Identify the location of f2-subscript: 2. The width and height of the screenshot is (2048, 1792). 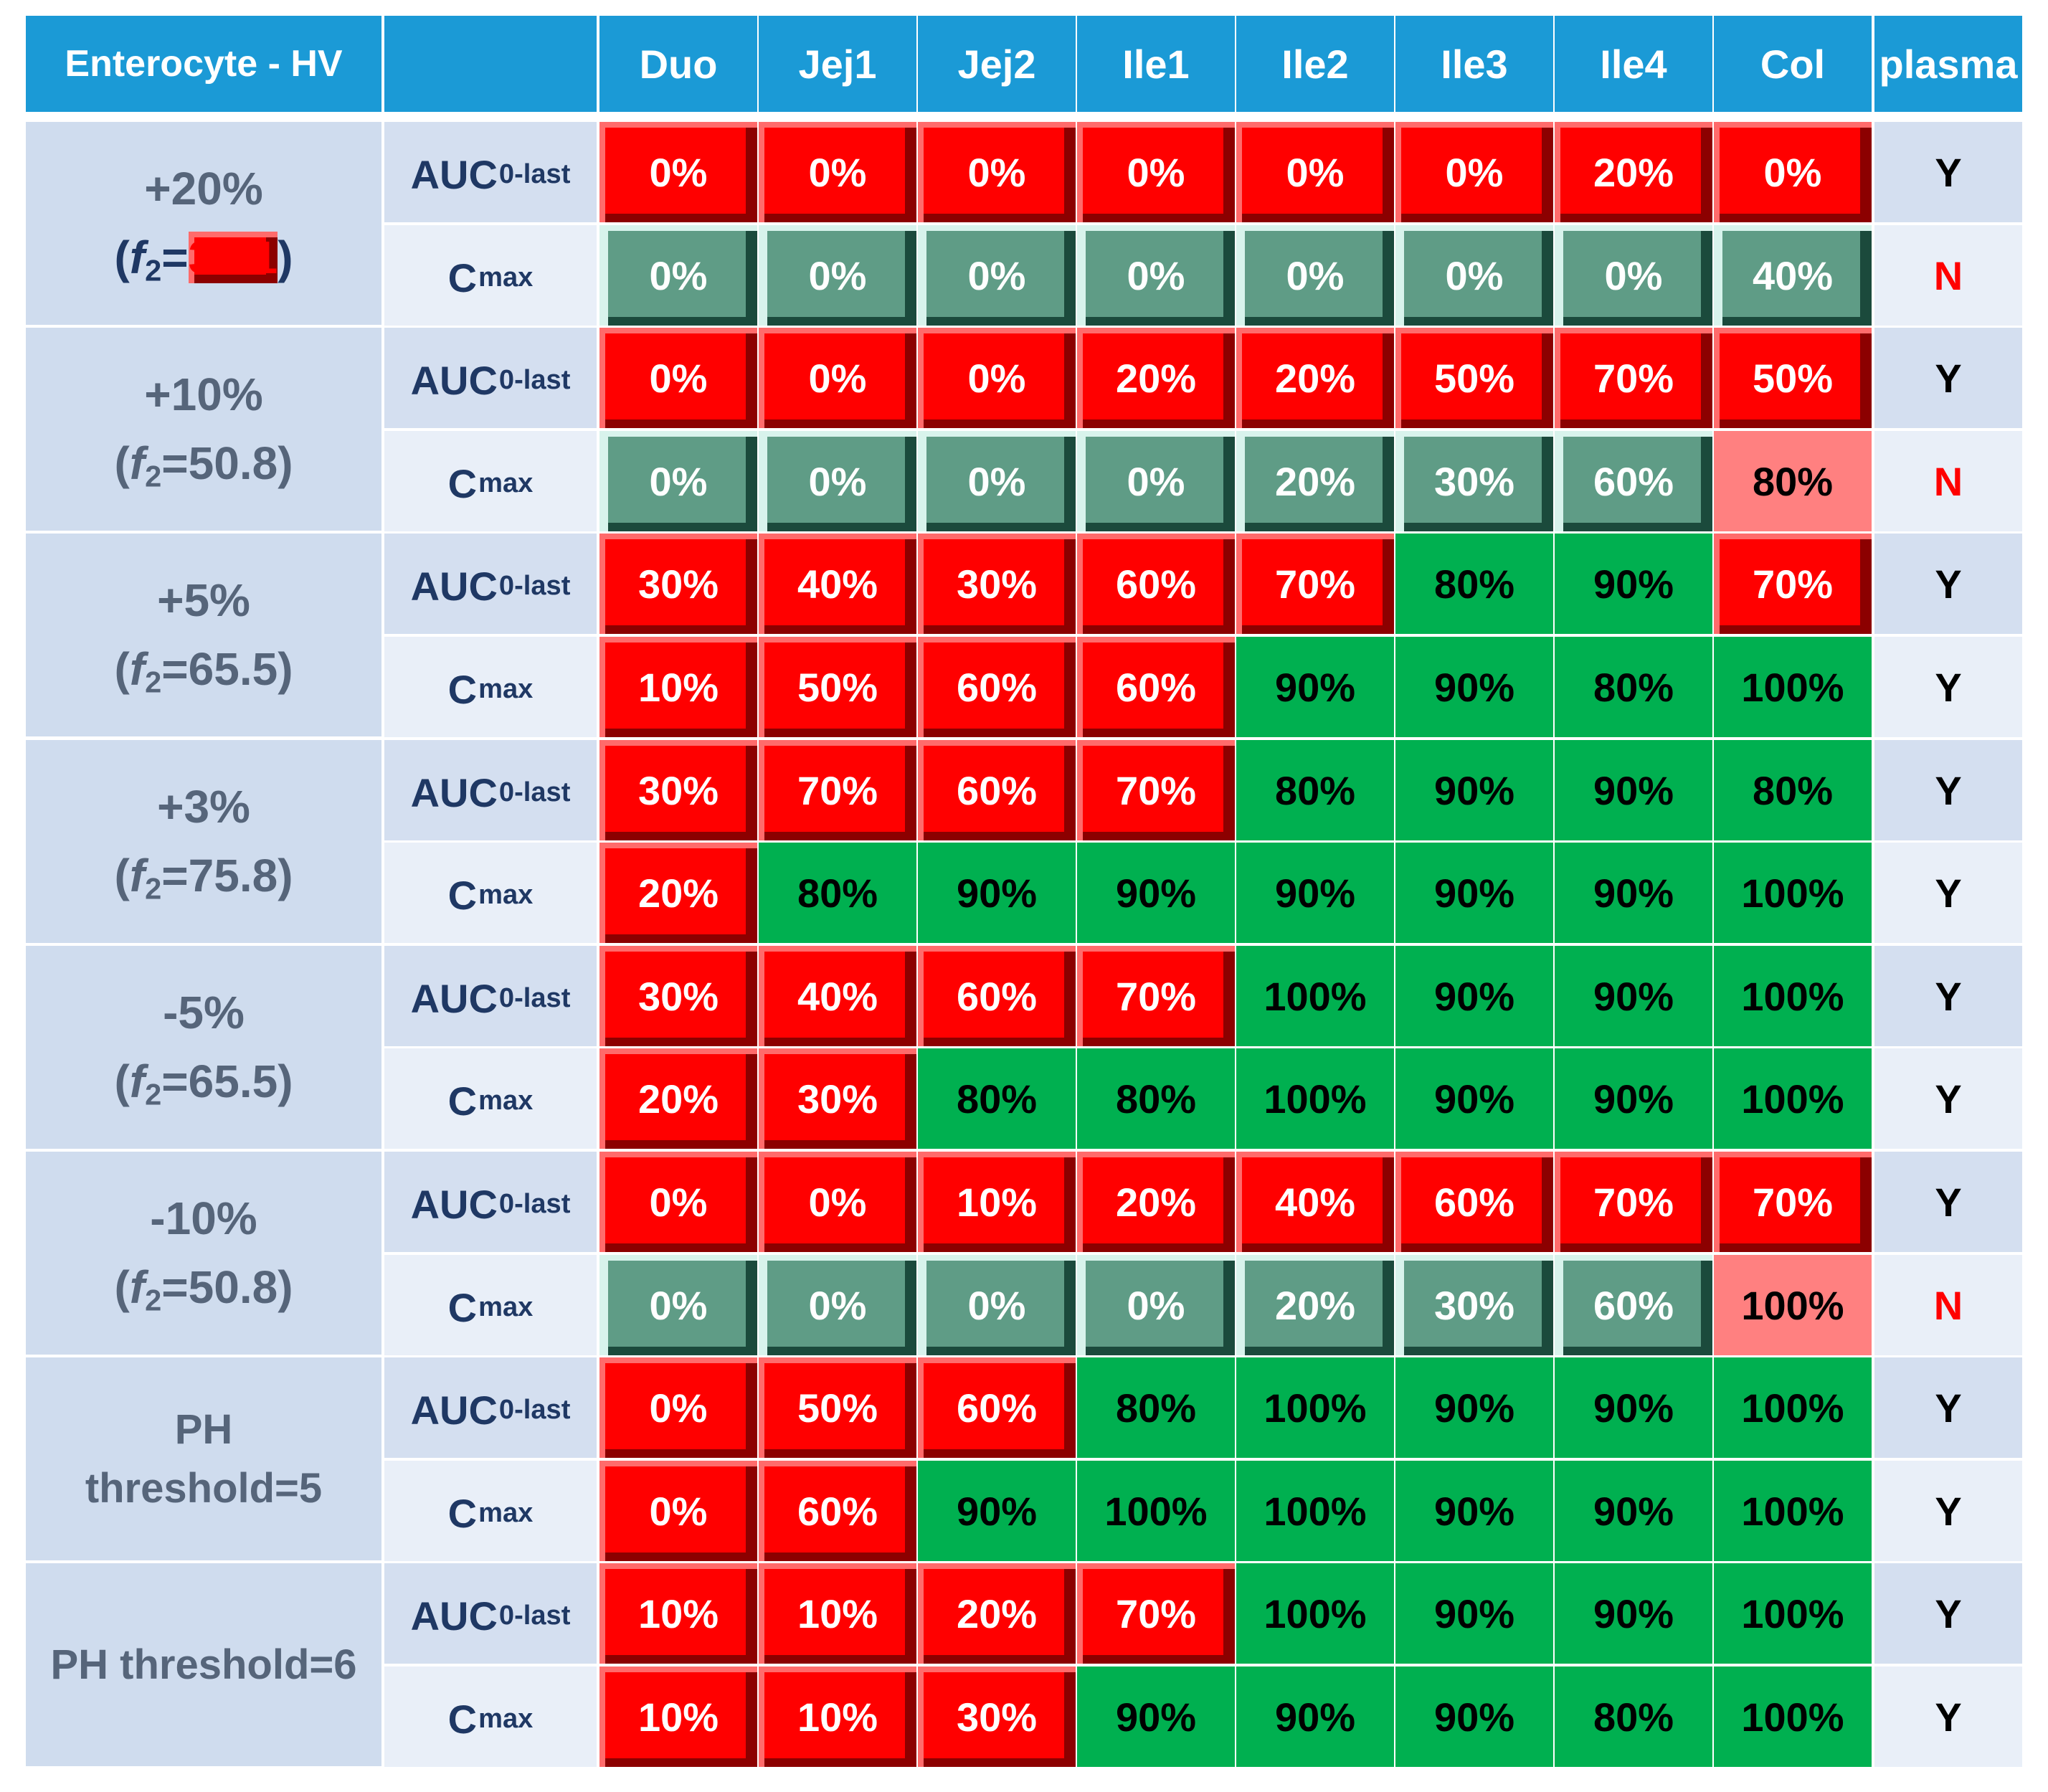
(153, 476).